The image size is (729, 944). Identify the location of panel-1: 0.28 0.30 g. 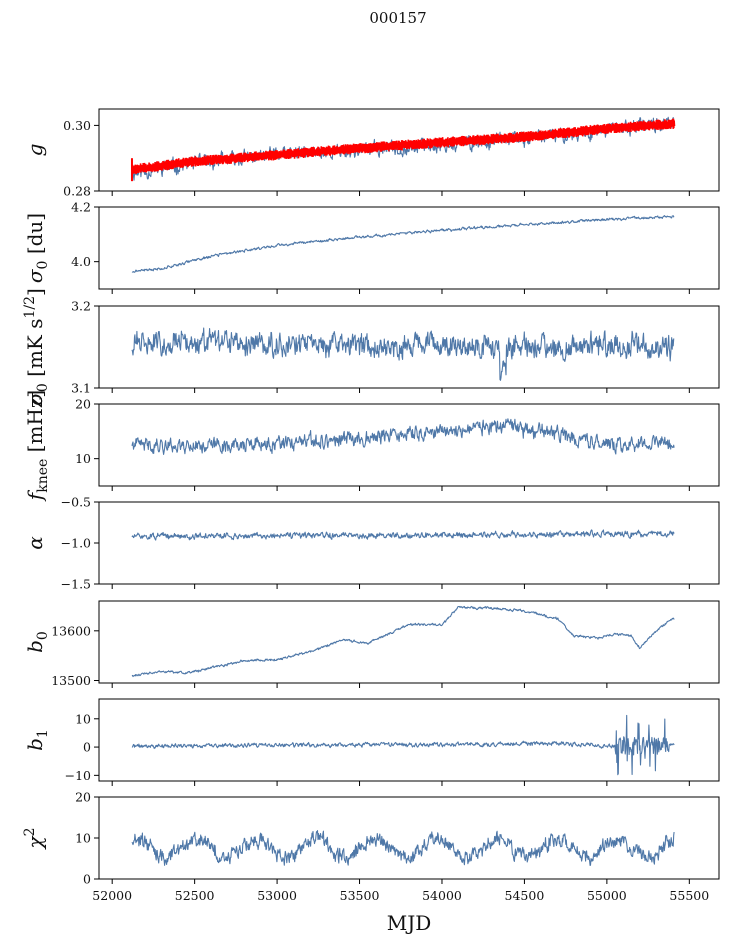
(371, 153).